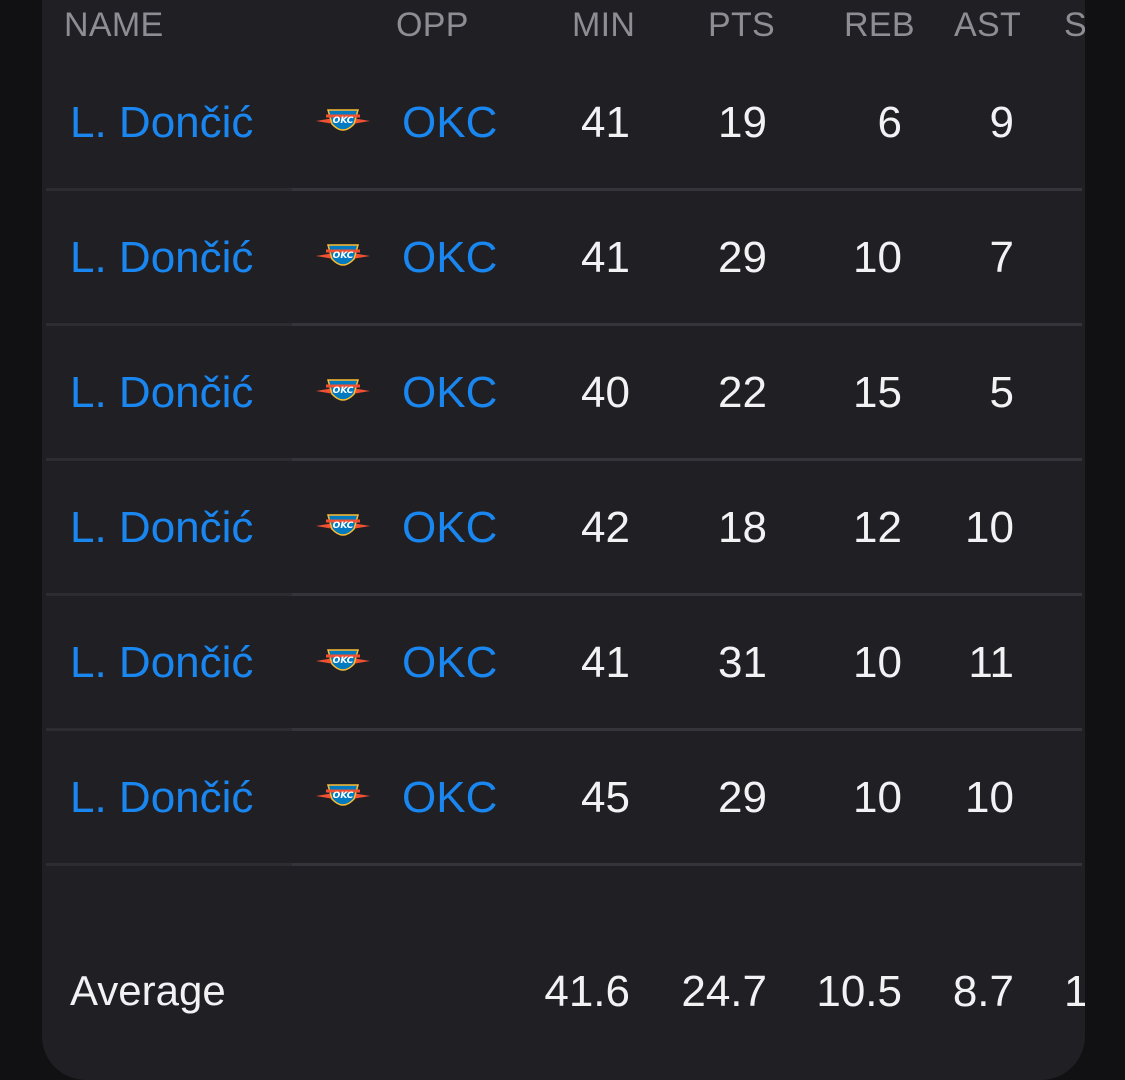 This screenshot has width=1125, height=1080. I want to click on pts-value: 22, so click(742, 392).